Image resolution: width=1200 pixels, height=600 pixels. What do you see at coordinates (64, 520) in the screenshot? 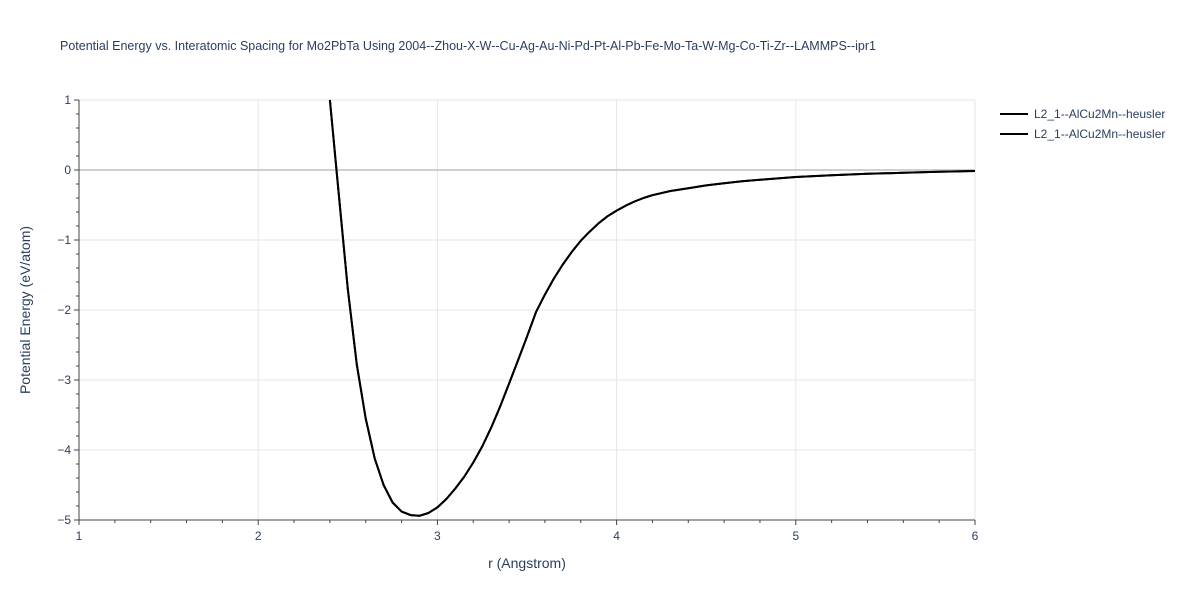
I see `y-tick-label: −5` at bounding box center [64, 520].